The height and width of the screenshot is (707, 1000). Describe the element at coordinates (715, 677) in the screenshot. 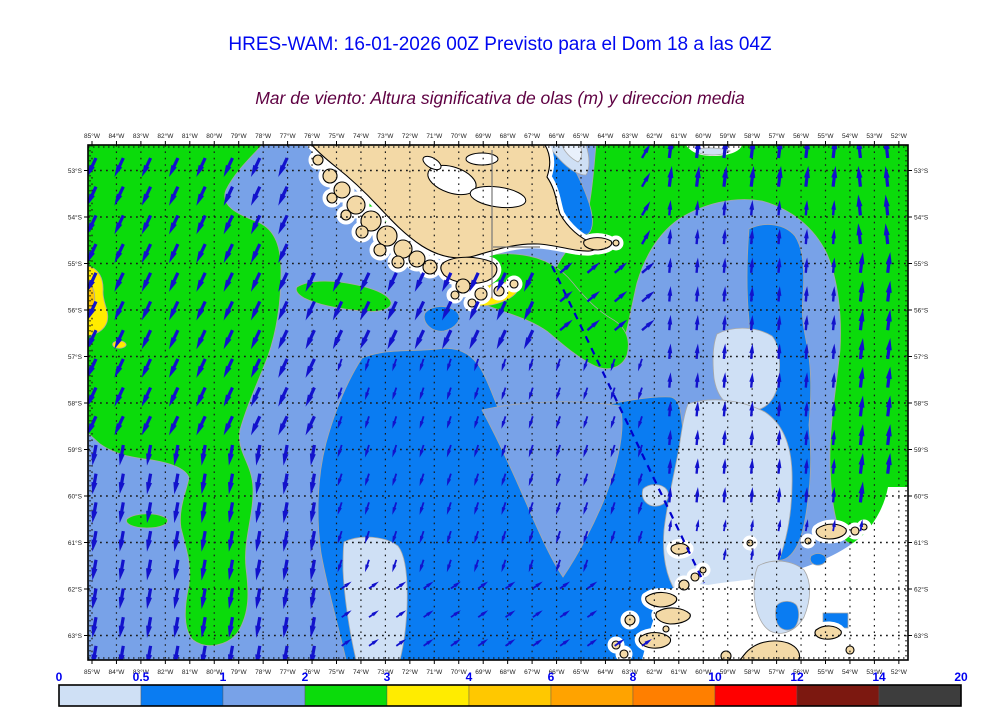

I see `svg-text: 10` at that location.